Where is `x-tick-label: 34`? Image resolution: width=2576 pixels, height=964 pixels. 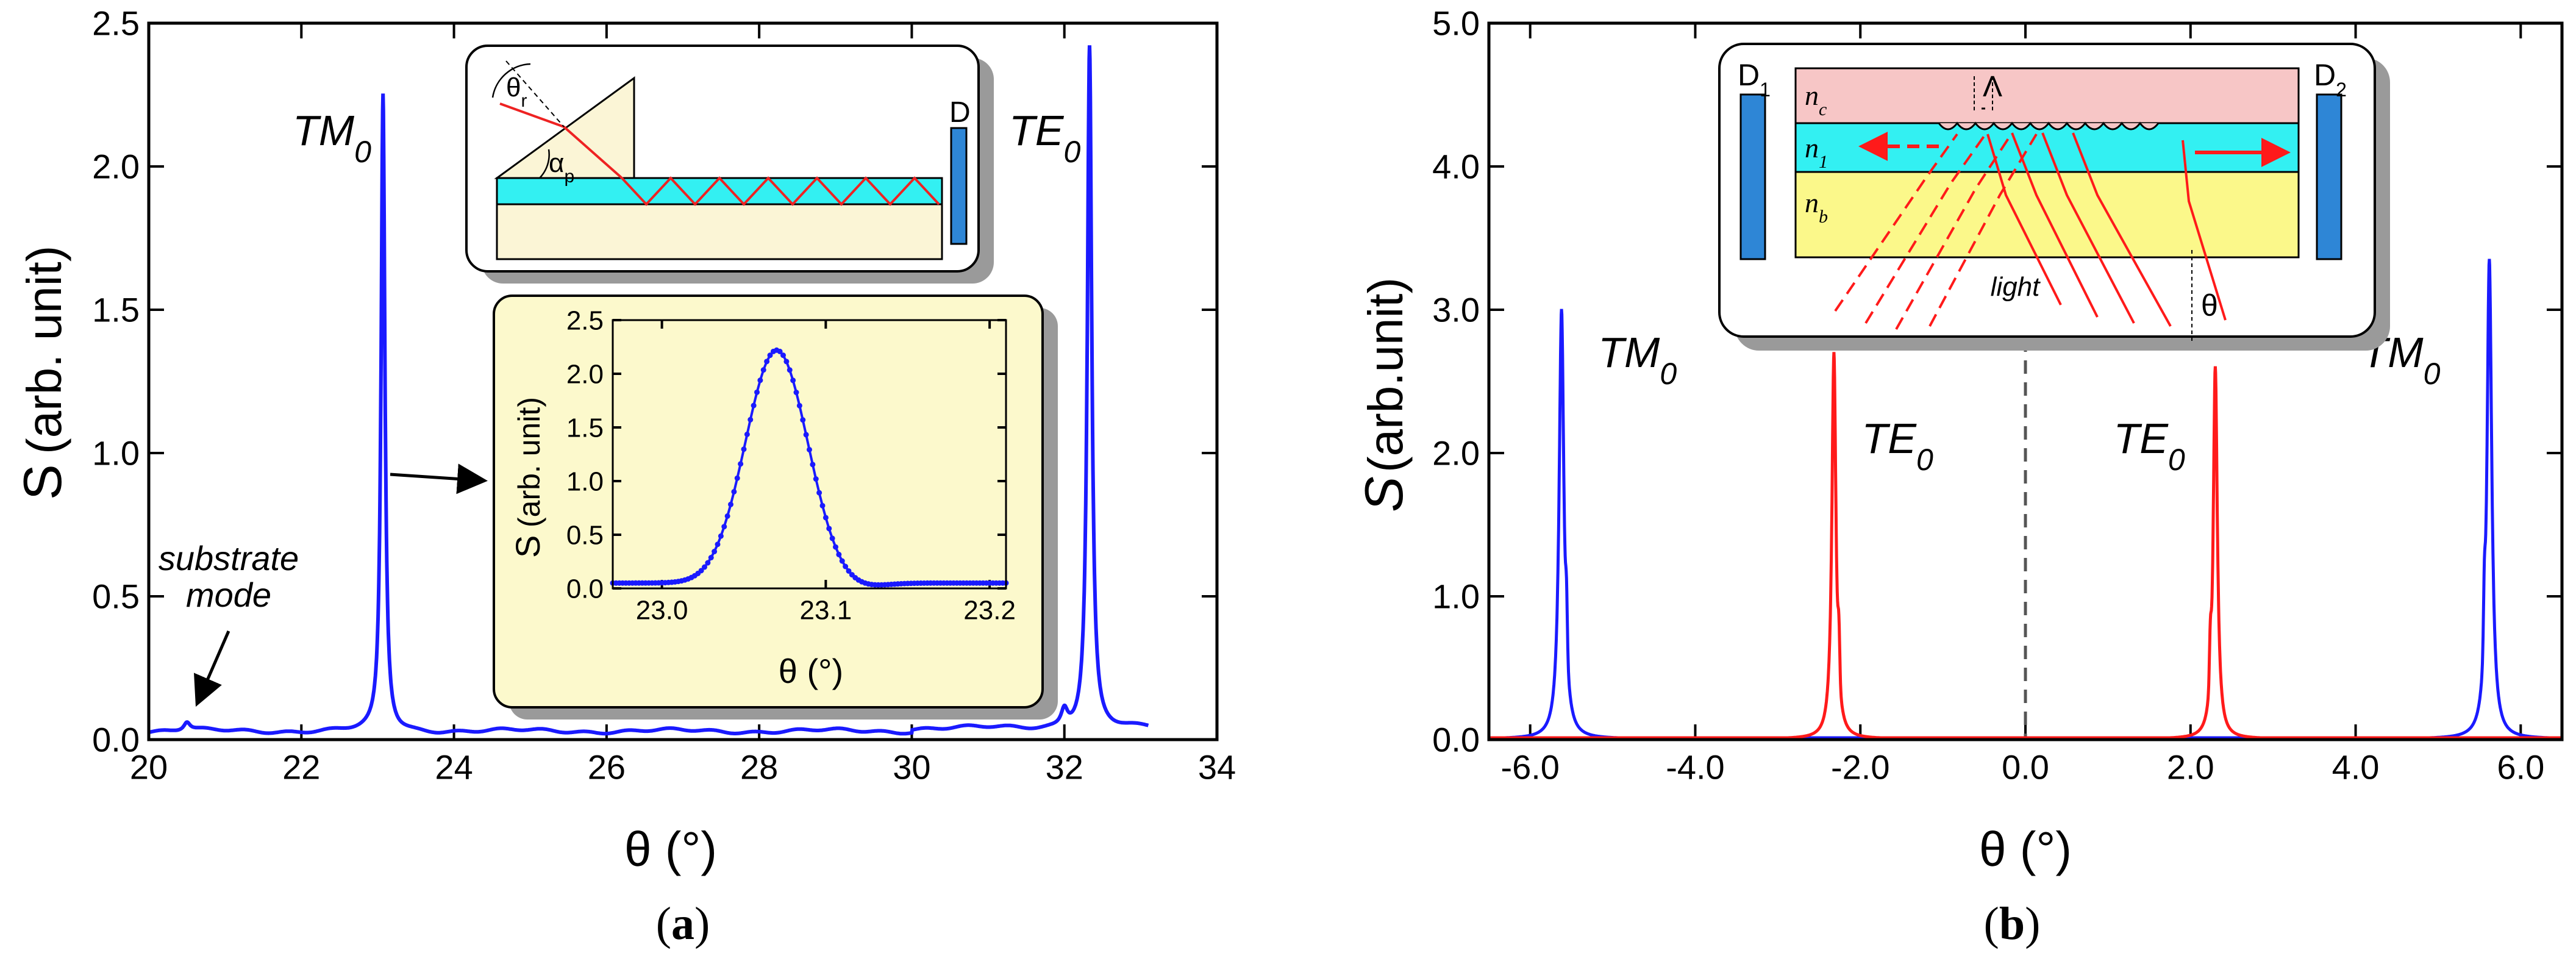
x-tick-label: 34 is located at coordinates (1217, 767).